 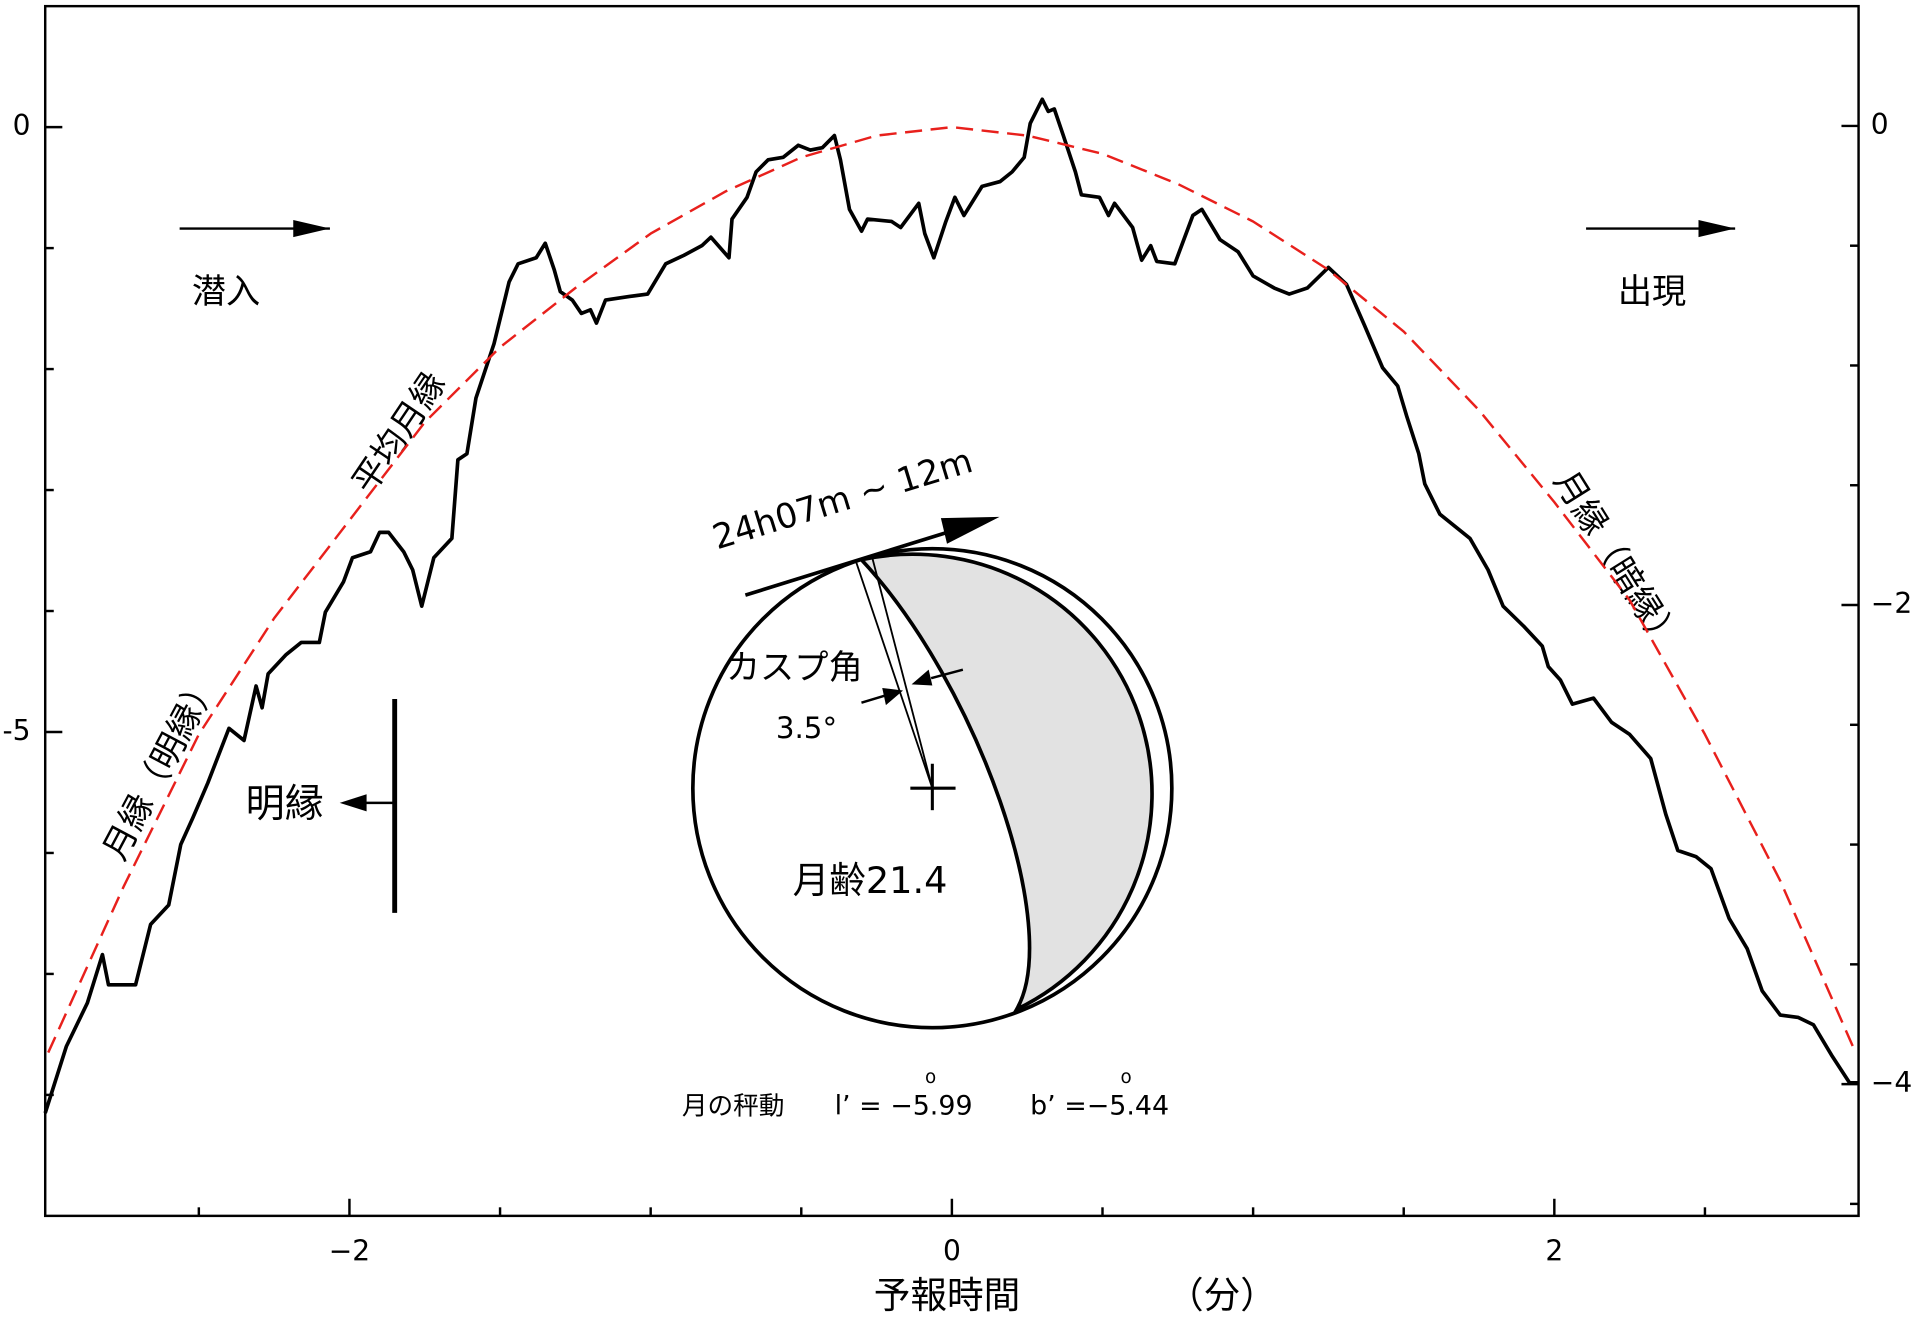 What do you see at coordinates (1222, 1295) in the screenshot?
I see `x-axis-unit: （分）` at bounding box center [1222, 1295].